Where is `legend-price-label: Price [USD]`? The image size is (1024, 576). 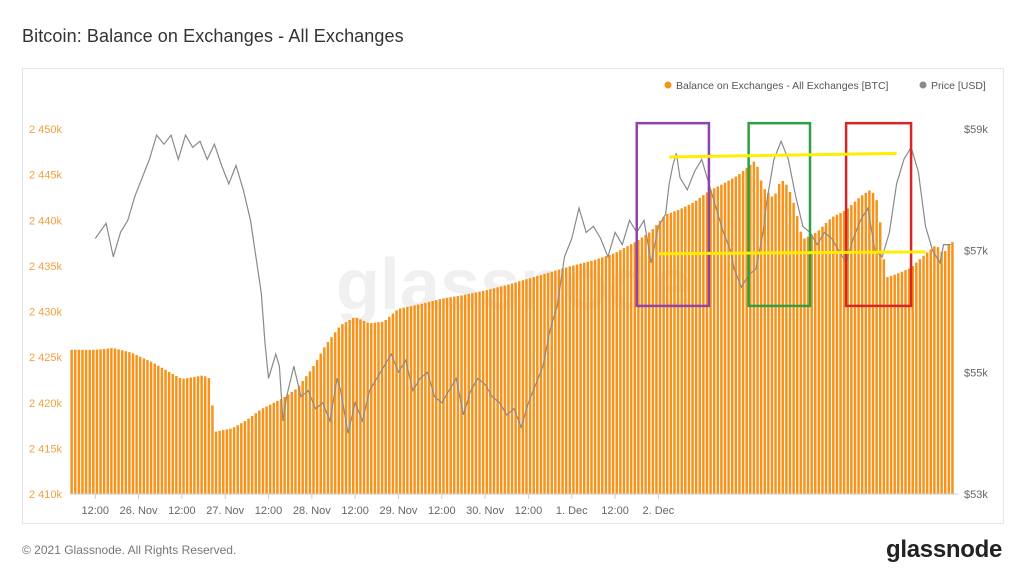 legend-price-label: Price [USD] is located at coordinates (958, 86).